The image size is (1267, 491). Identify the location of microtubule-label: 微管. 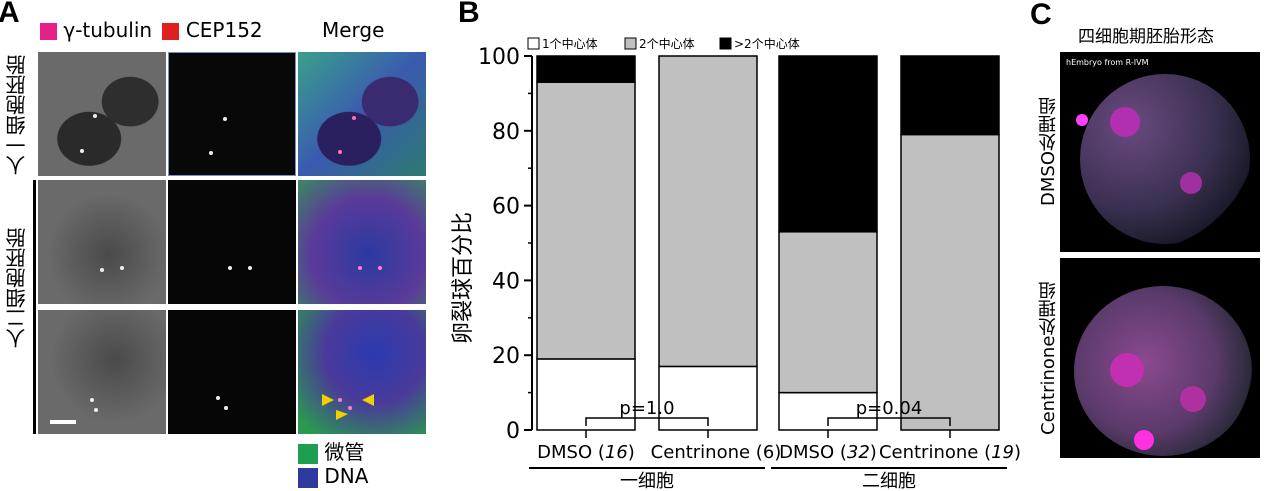
(344, 452).